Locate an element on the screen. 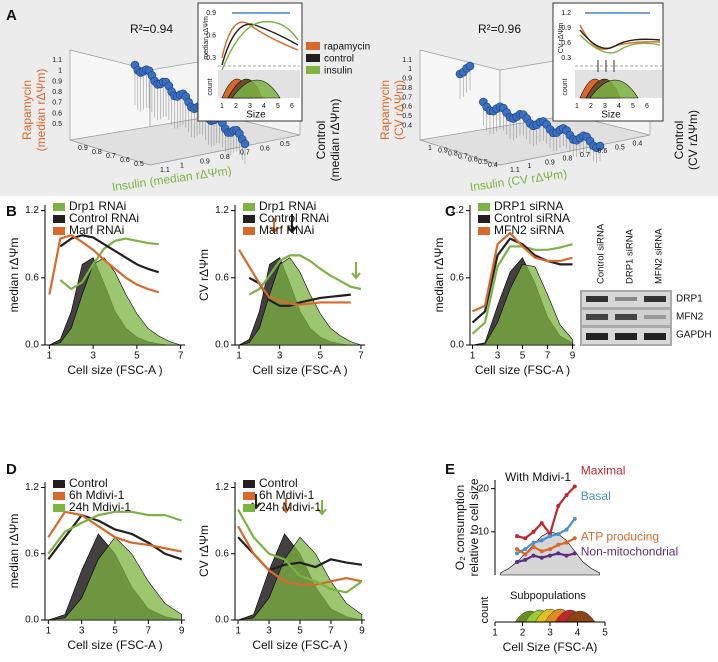 This screenshot has width=718, height=662. legend-label: Control is located at coordinates (278, 483).